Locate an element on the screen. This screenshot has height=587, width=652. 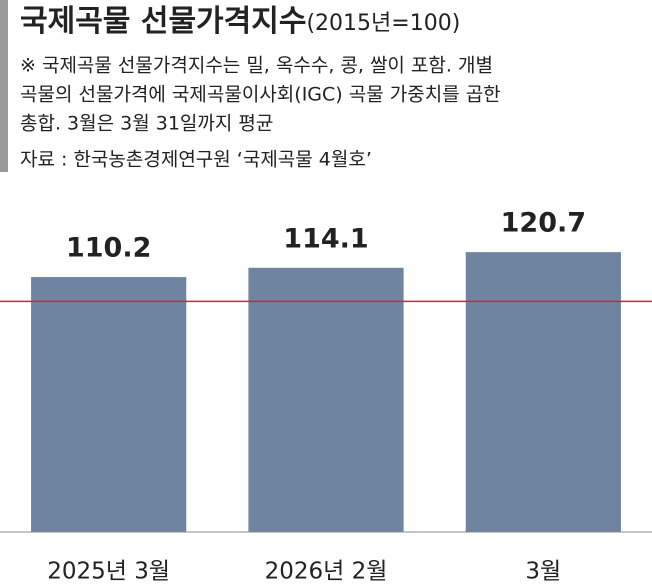
source: 자료 : 한국농촌경제연구원 ‘국제곡물 4월호’ is located at coordinates (196, 160).